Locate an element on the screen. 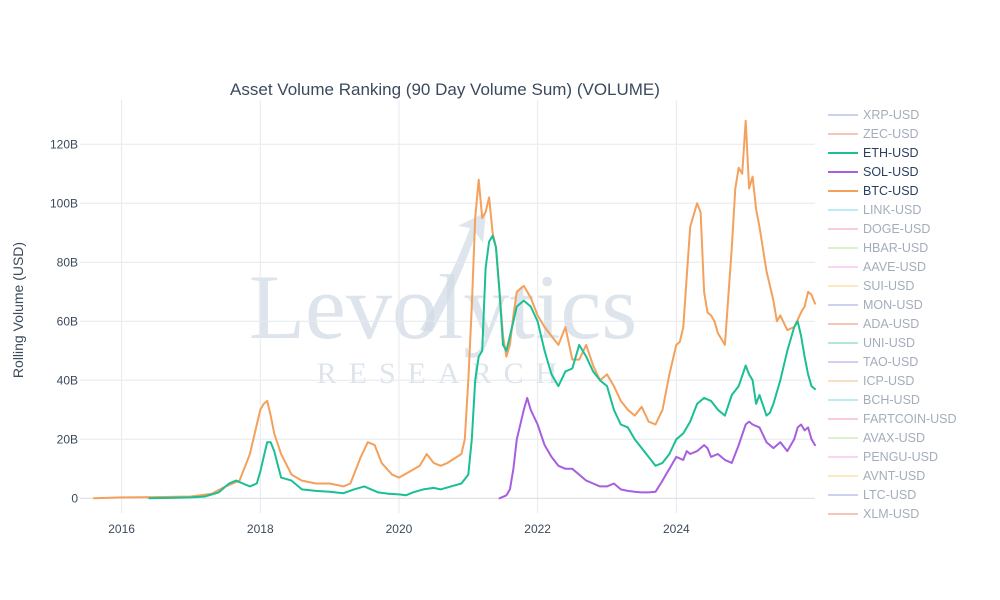 Image resolution: width=1000 pixels, height=600 pixels. legend-item-pengu-usd: PENGU-USD is located at coordinates (883, 457).